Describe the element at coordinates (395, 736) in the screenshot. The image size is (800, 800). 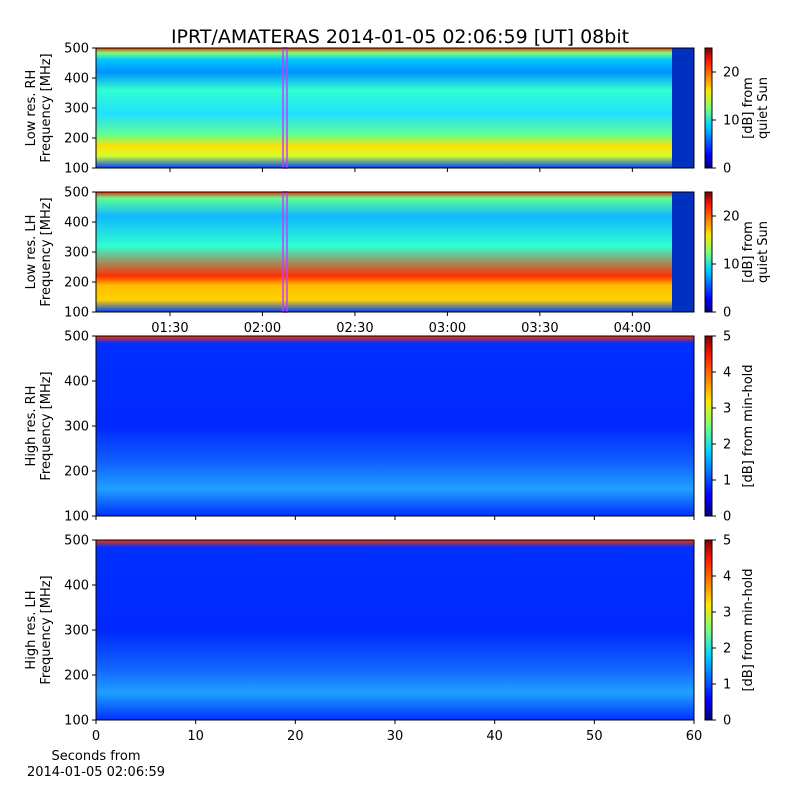
I see `x-tick-label: 30` at that location.